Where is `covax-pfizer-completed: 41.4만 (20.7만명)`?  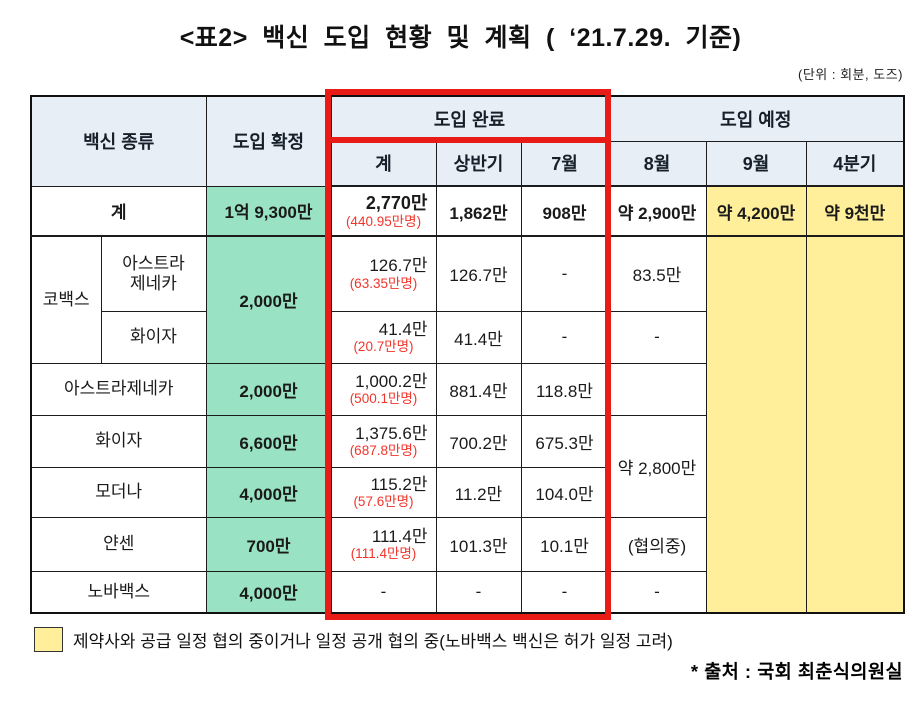
covax-pfizer-completed: 41.4만 (20.7만명) is located at coordinates (383, 337).